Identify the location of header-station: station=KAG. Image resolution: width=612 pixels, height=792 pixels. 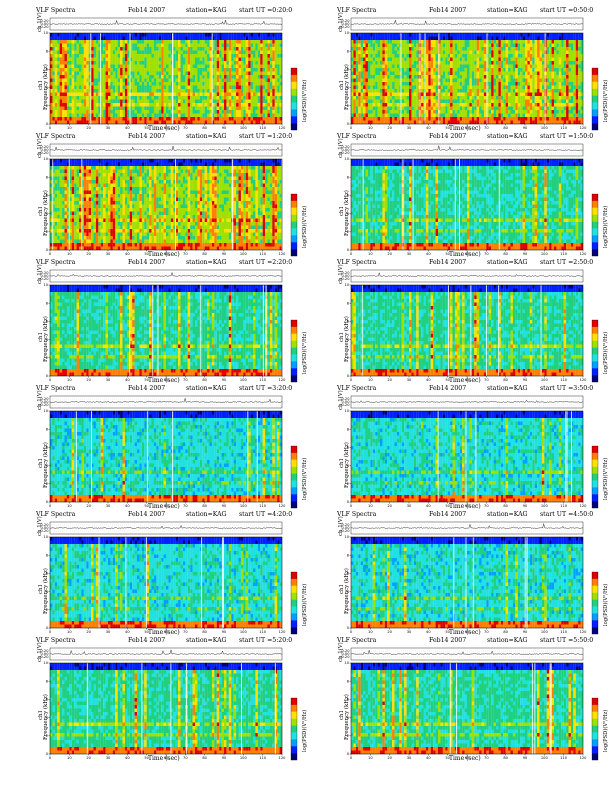
(206, 10).